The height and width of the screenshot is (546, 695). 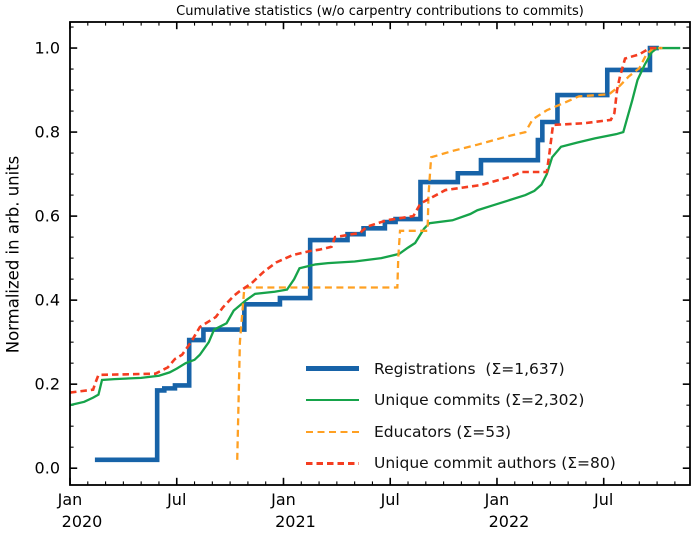 I want to click on legend-label: Registrations (Σ=1,637), so click(x=469, y=368).